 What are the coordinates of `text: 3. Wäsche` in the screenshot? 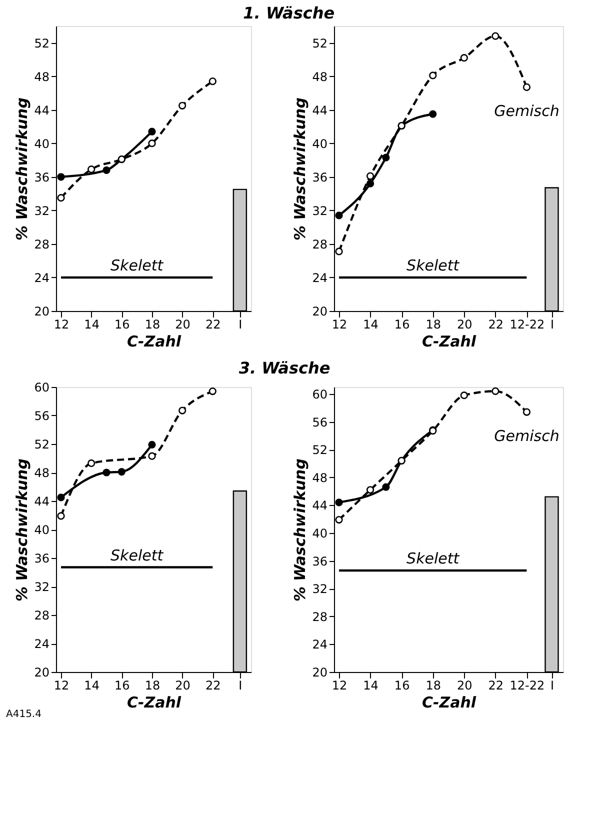 It's located at (284, 368).